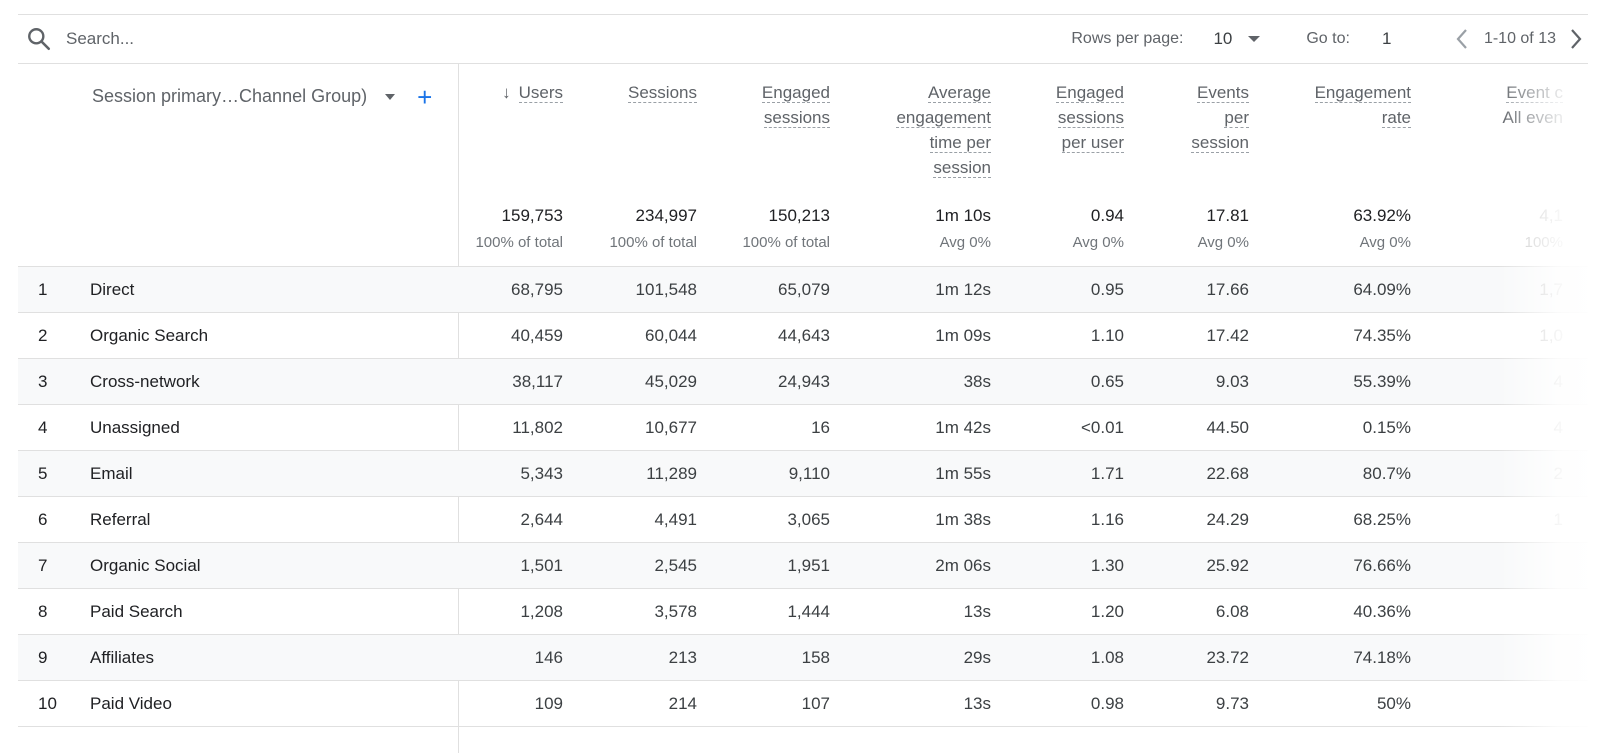 This screenshot has width=1600, height=753. I want to click on row-metric-value: 146, so click(548, 657).